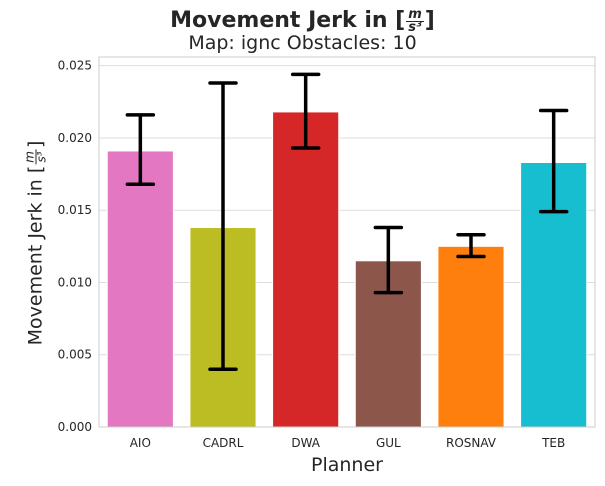 This screenshot has width=605, height=486. Describe the element at coordinates (75, 246) in the screenshot. I see `y-tick-labels: 0.000 0.005 0.010 0.015 0.020 0.025` at that location.